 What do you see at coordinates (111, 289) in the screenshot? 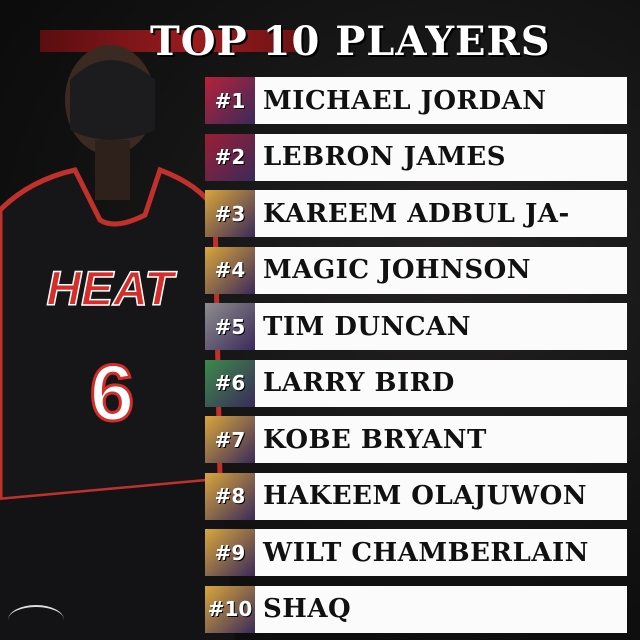
I see `jersey-team: HEAT` at bounding box center [111, 289].